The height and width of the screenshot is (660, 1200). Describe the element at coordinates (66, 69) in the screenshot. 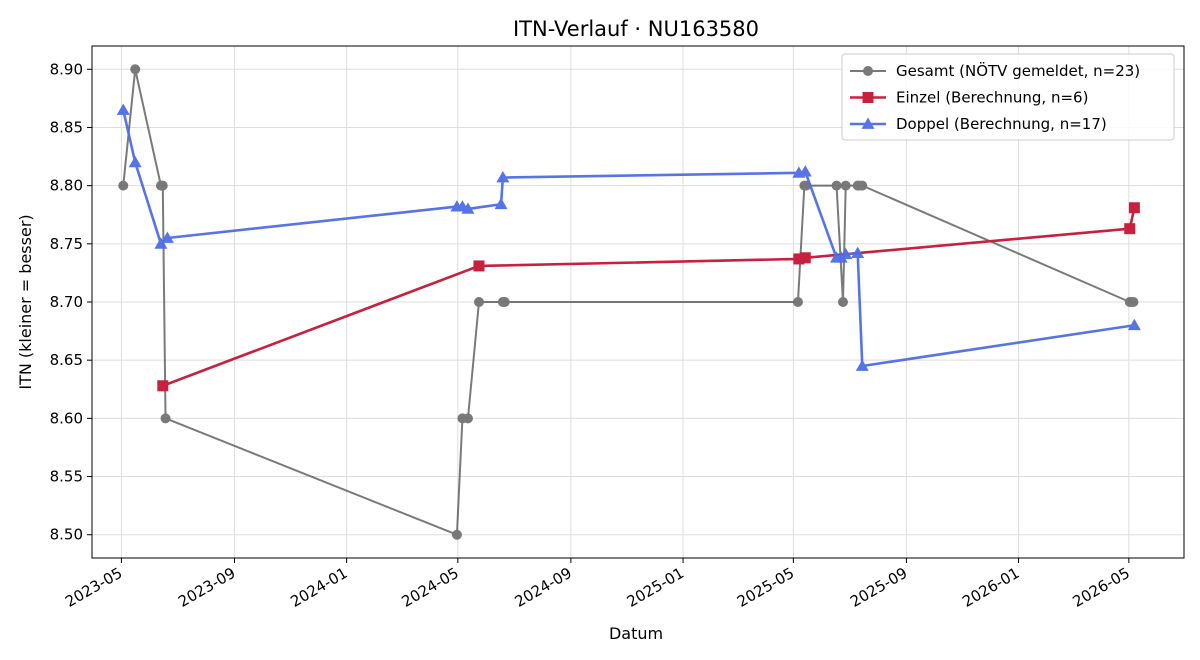

I see `y-tick-label: 8.90` at that location.